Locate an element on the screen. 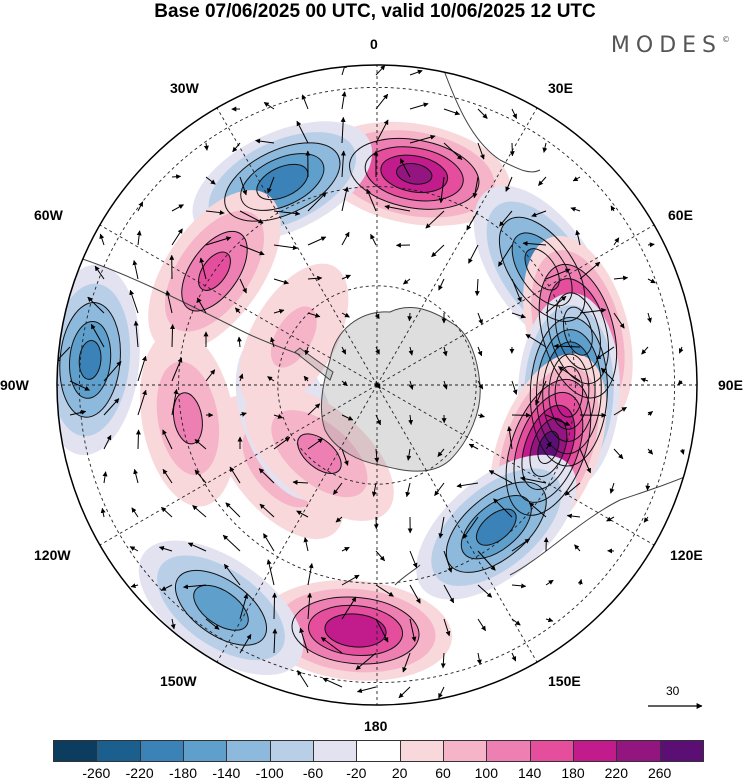 Image resolution: width=750 pixels, height=783 pixels. colorbar-tick-label: -140 is located at coordinates (226, 773).